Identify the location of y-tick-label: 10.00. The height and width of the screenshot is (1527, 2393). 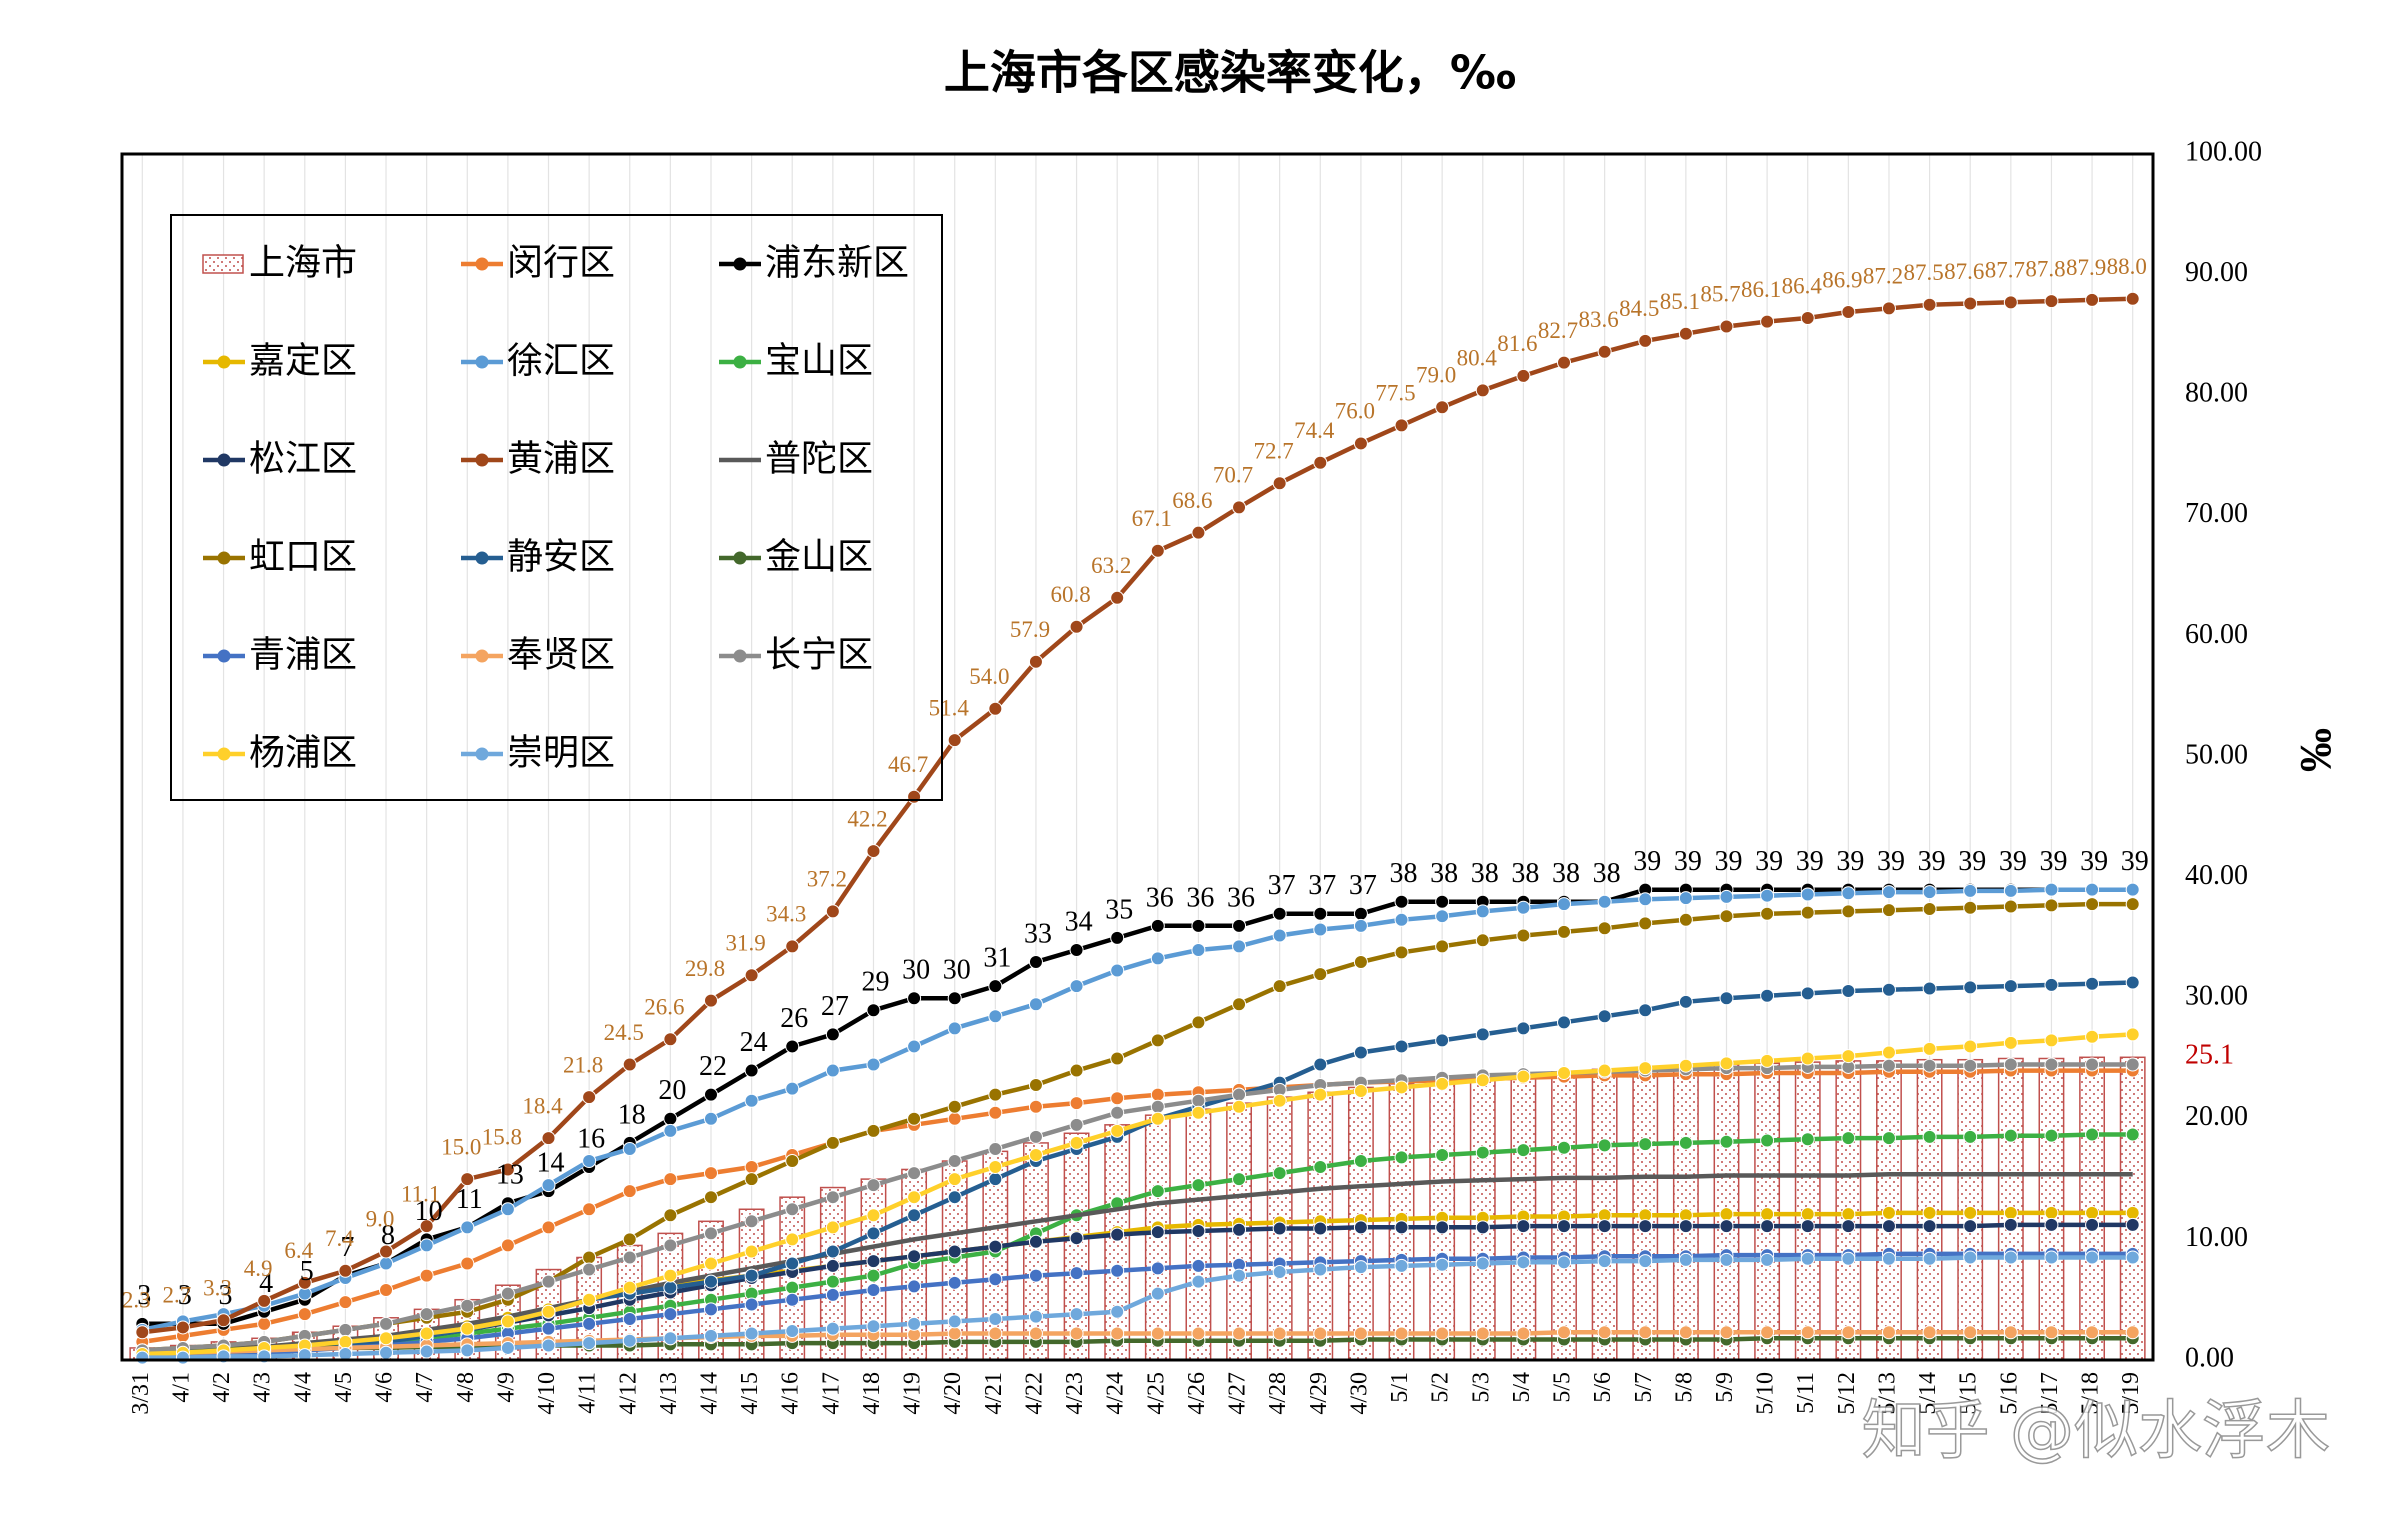
(2216, 1237).